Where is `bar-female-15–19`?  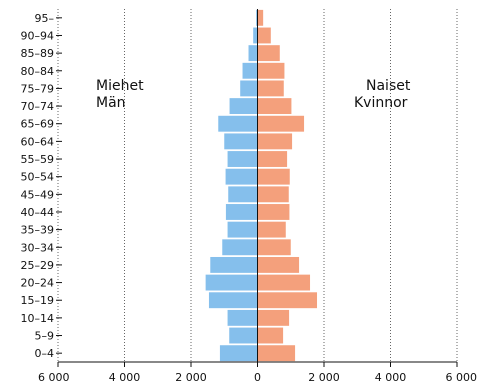 bar-female-15–19 is located at coordinates (287, 300).